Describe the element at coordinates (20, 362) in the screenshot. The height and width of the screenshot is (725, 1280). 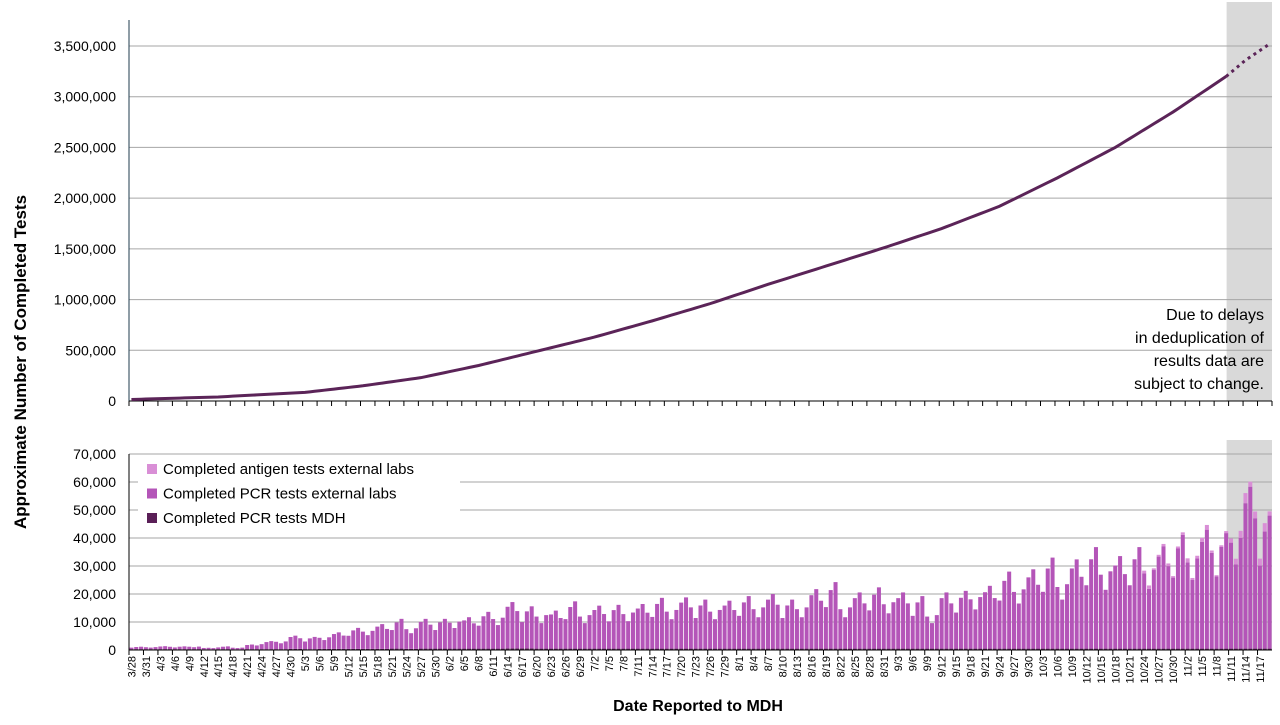
I see `y-axis-label: Approximate Number of Completed Tests` at that location.